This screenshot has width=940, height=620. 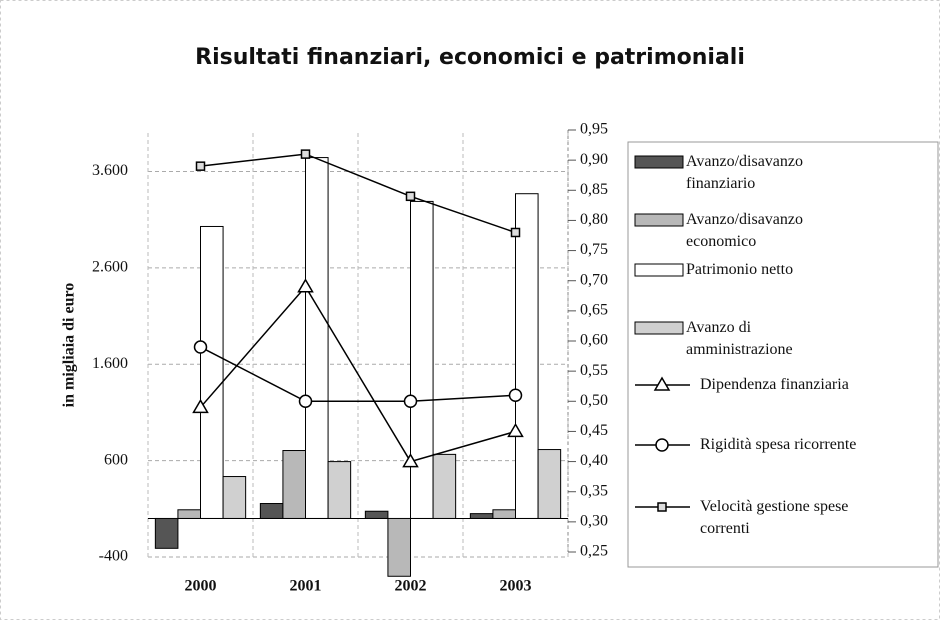 I want to click on y2-tick-label: 0,35, so click(x=594, y=490).